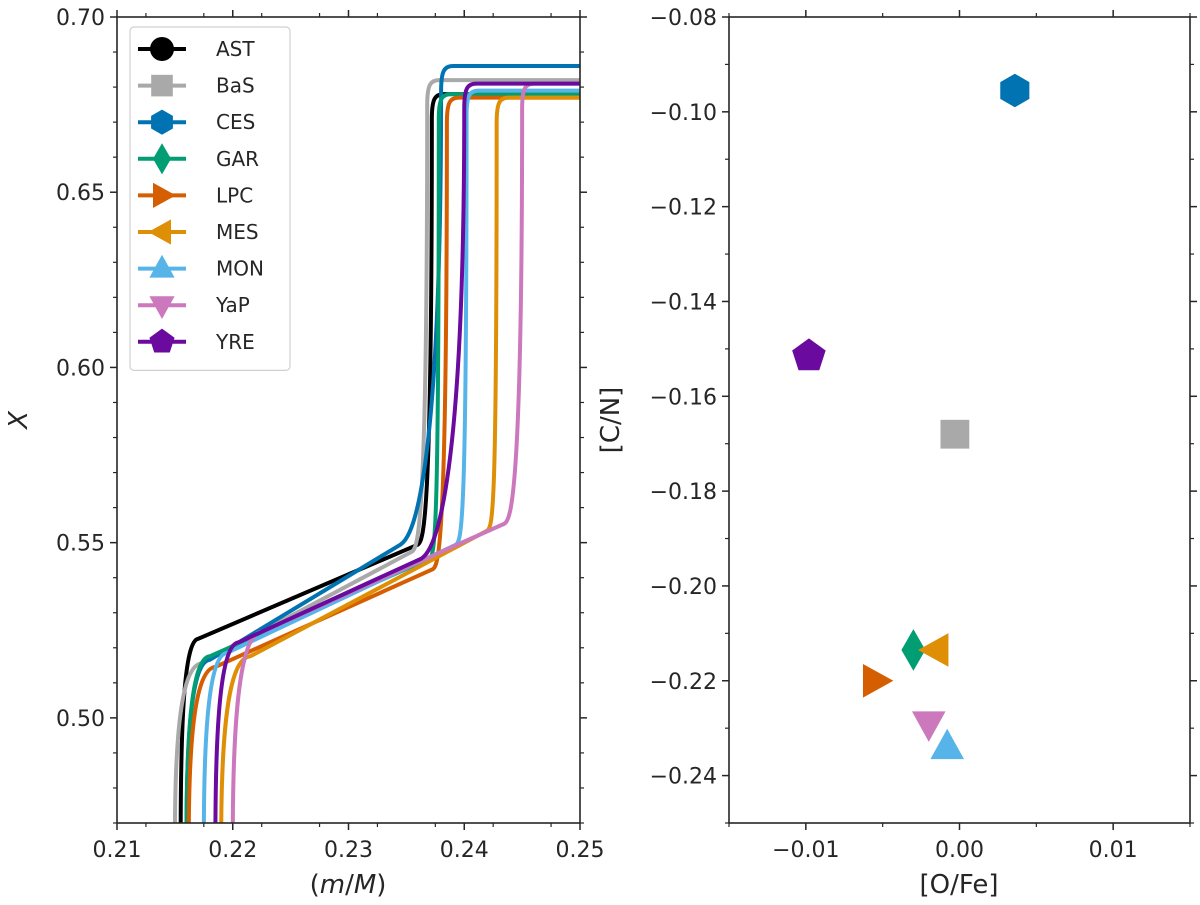 This screenshot has height=905, width=1200. Describe the element at coordinates (198, 232) in the screenshot. I see `legend-entry-mes: MES` at that location.